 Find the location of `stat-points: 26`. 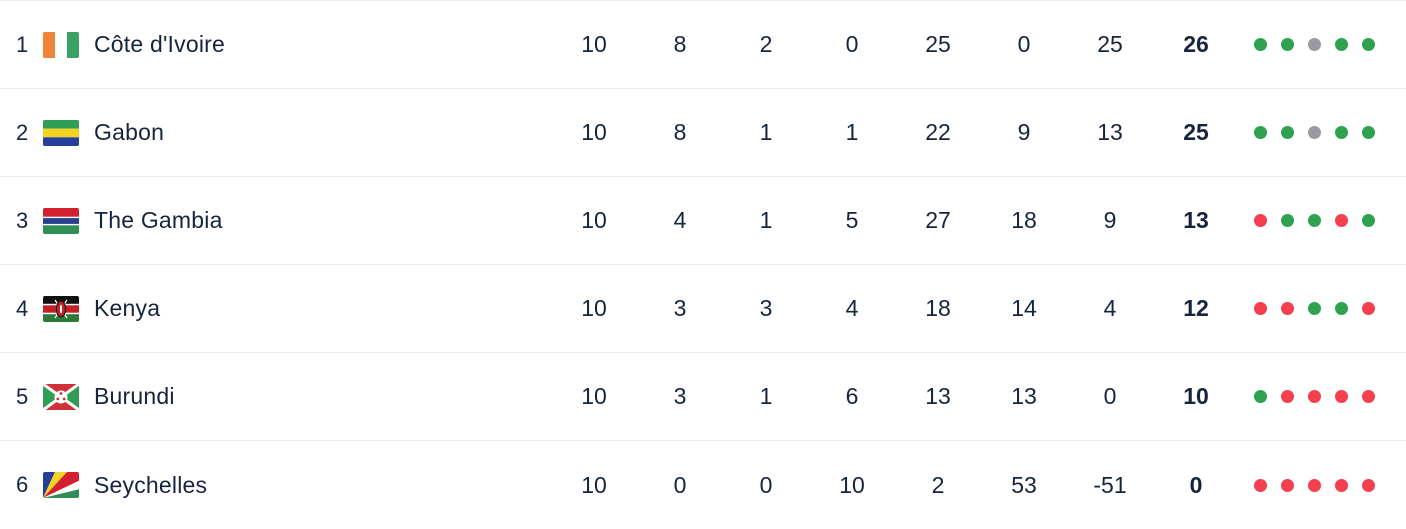

stat-points: 26 is located at coordinates (1196, 44).